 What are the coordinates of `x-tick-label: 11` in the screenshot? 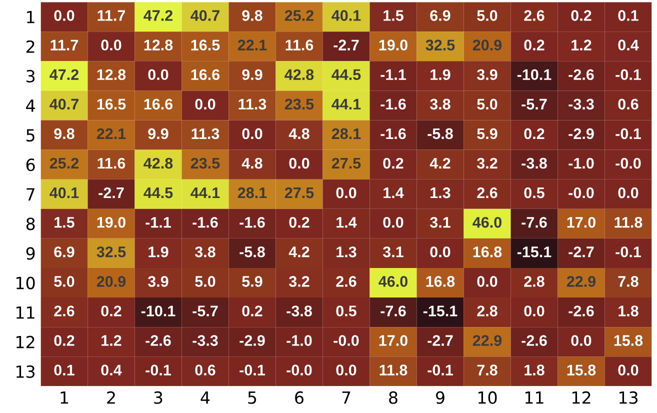 It's located at (534, 398).